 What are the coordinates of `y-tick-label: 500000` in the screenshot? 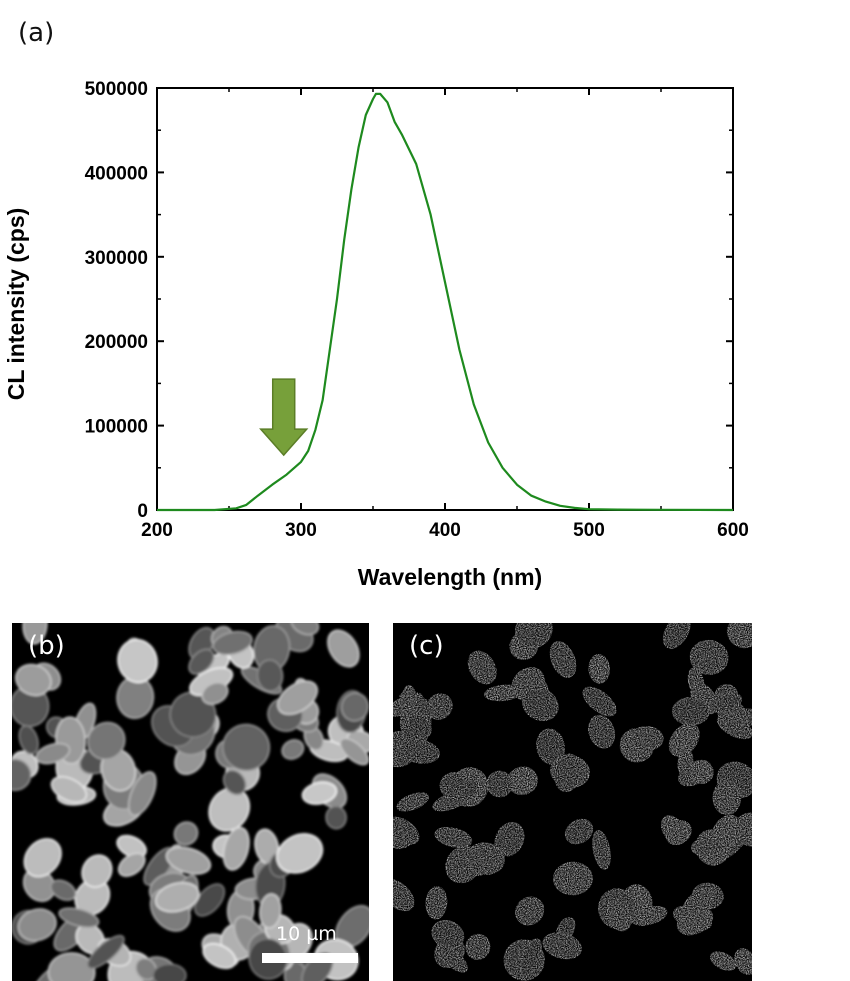 It's located at (116, 89).